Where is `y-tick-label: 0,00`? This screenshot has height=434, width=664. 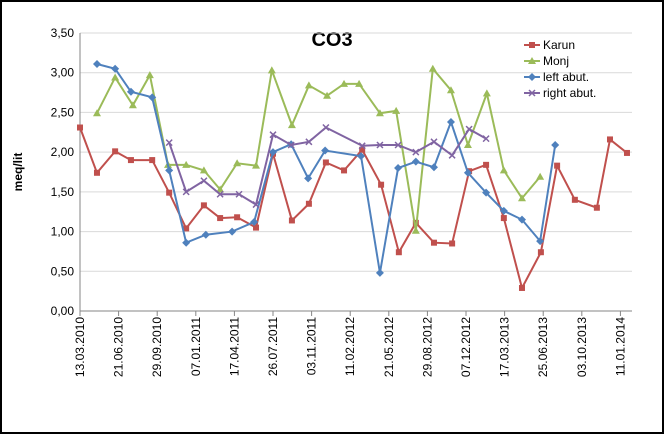
y-tick-label: 0,00 is located at coordinates (63, 311).